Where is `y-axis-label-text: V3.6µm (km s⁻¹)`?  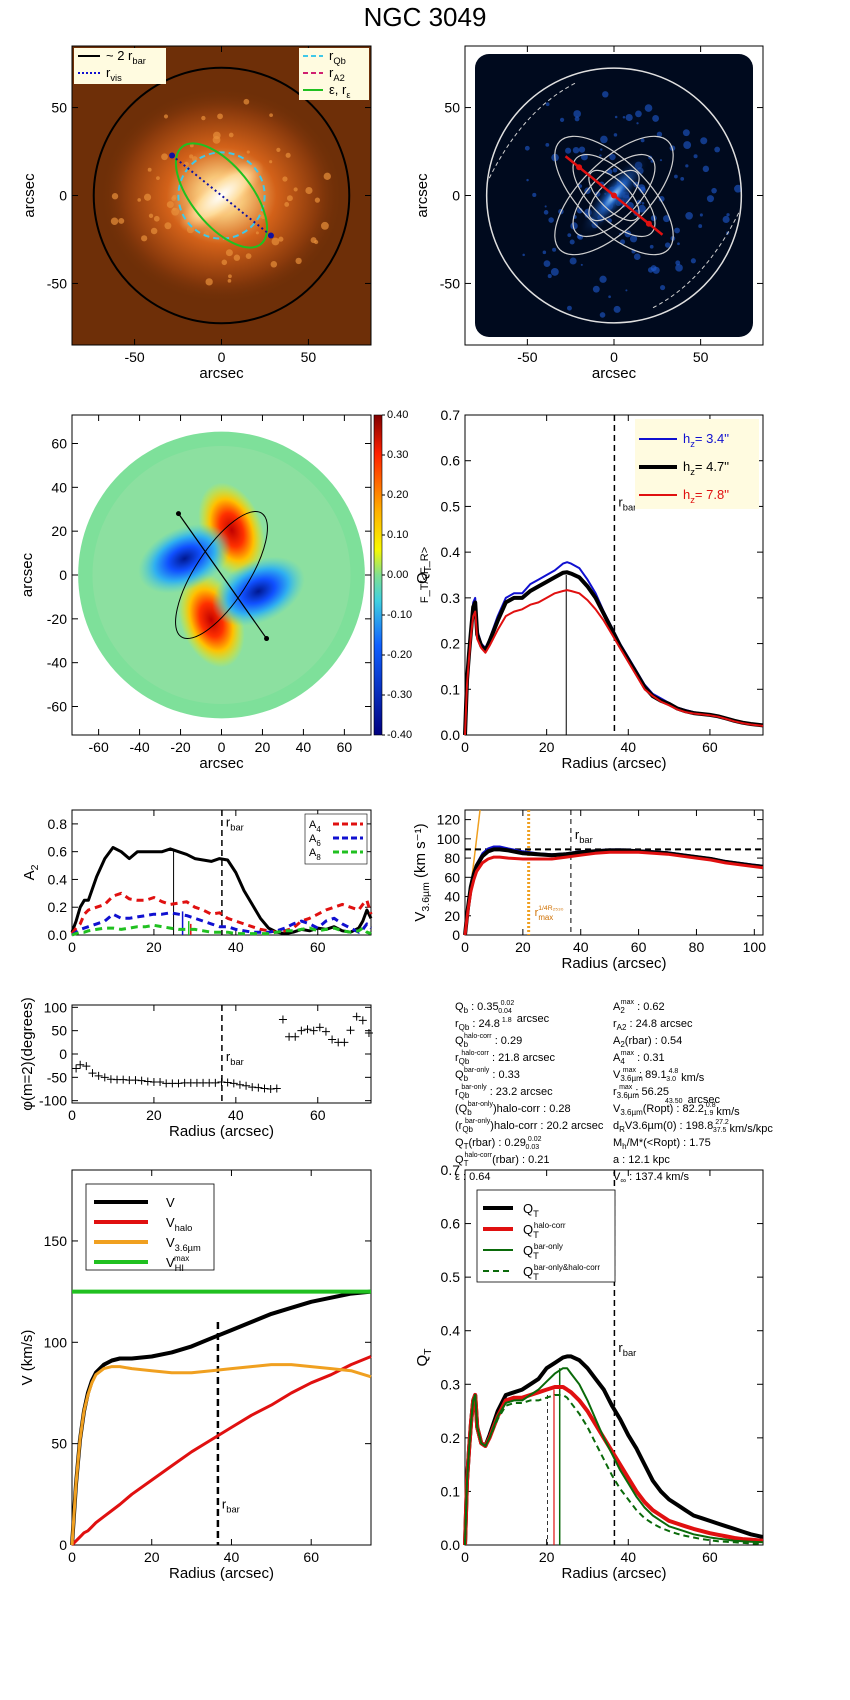 y-axis-label-text: V3.6µm (km s⁻¹) is located at coordinates (422, 872).